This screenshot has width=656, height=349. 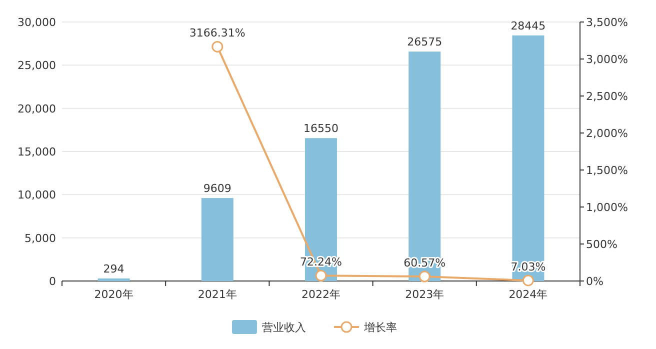 I want to click on data-label: 28445, so click(x=528, y=25).